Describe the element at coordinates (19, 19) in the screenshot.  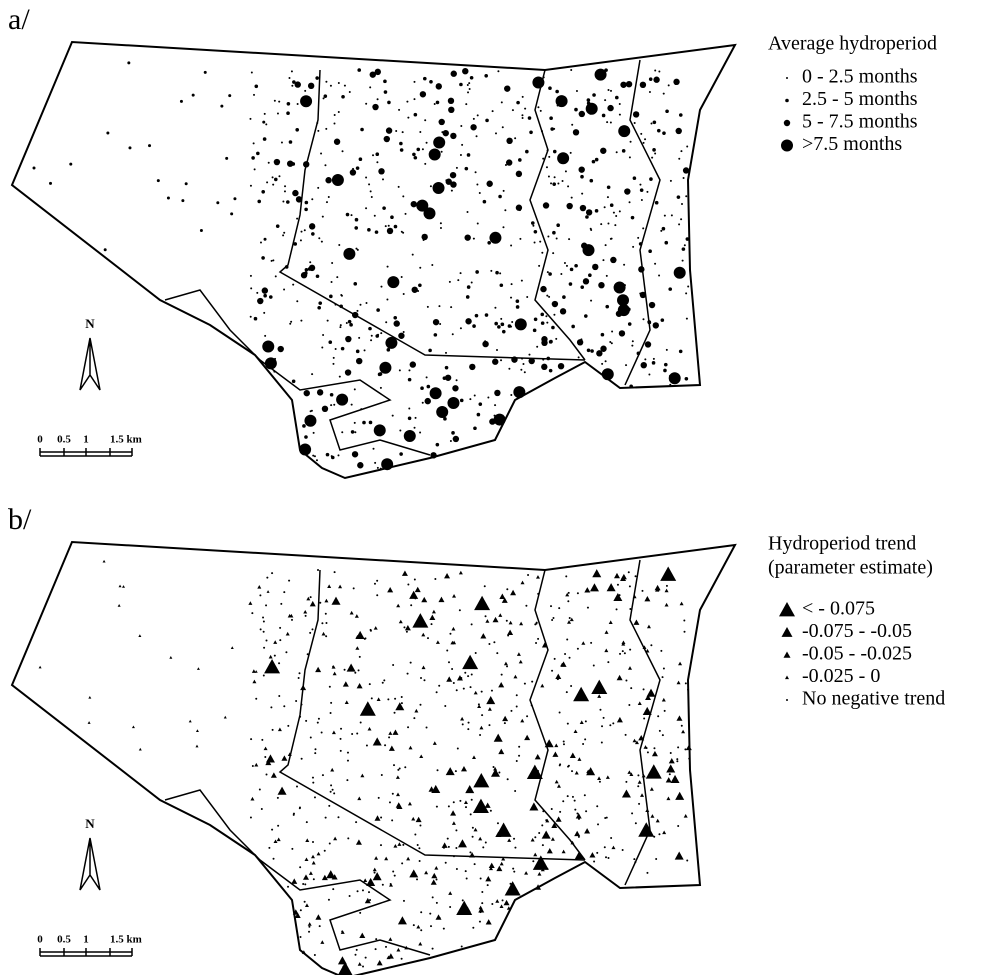
I see `panel-label: a/` at that location.